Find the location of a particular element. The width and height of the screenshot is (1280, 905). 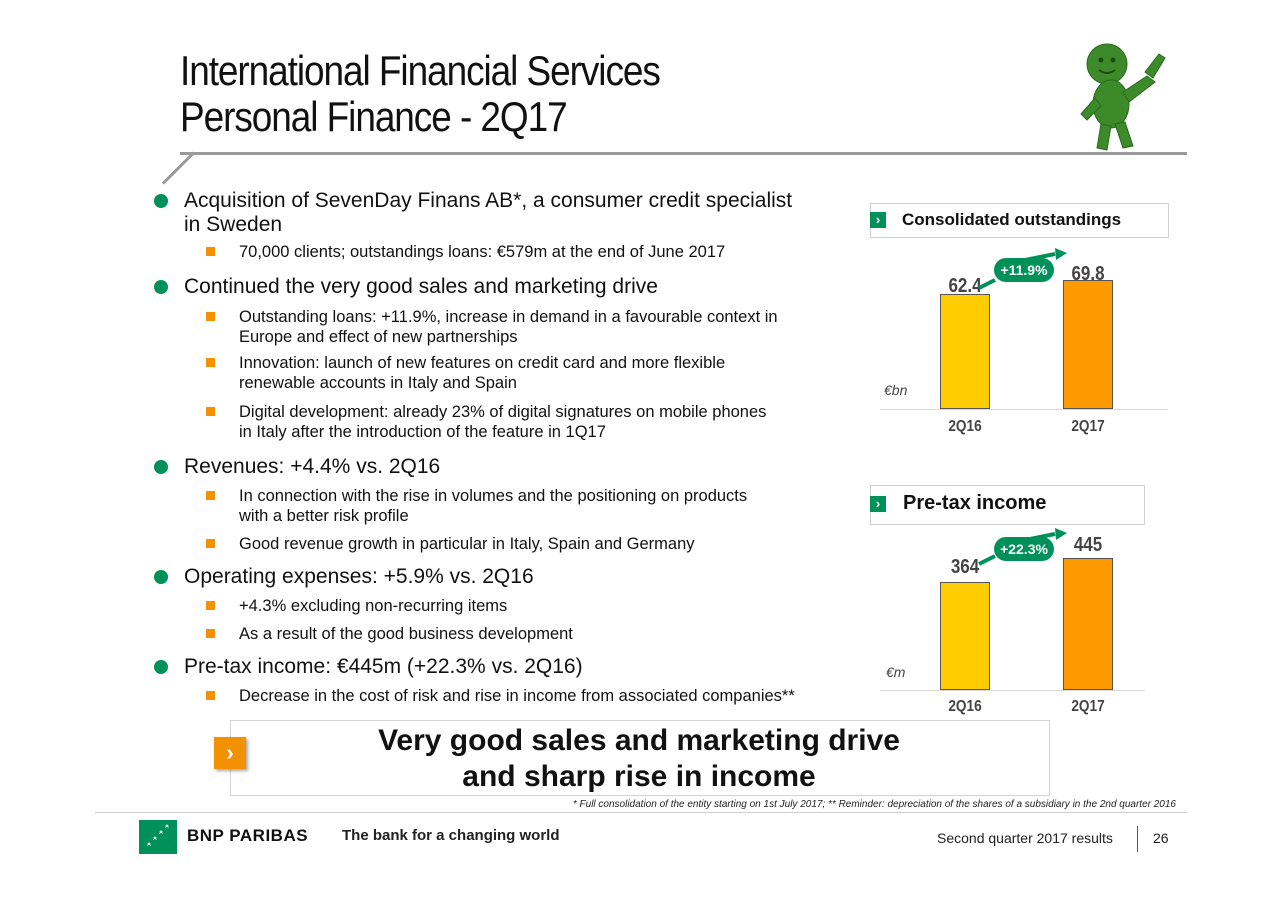

brand-name: BNP PARIBAS is located at coordinates (248, 835).